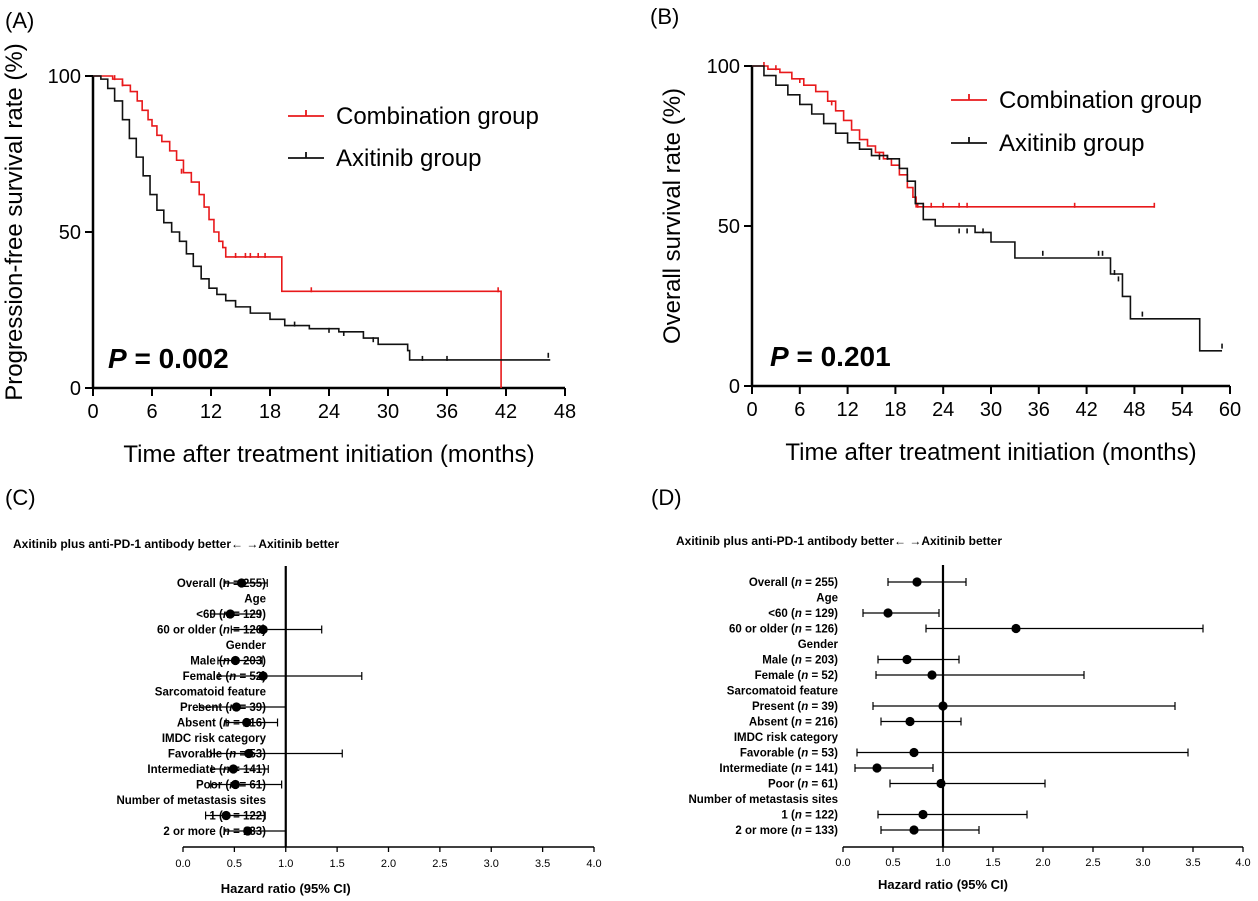 Image resolution: width=1258 pixels, height=901 pixels. I want to click on x-tick-label: 42, so click(506, 412).